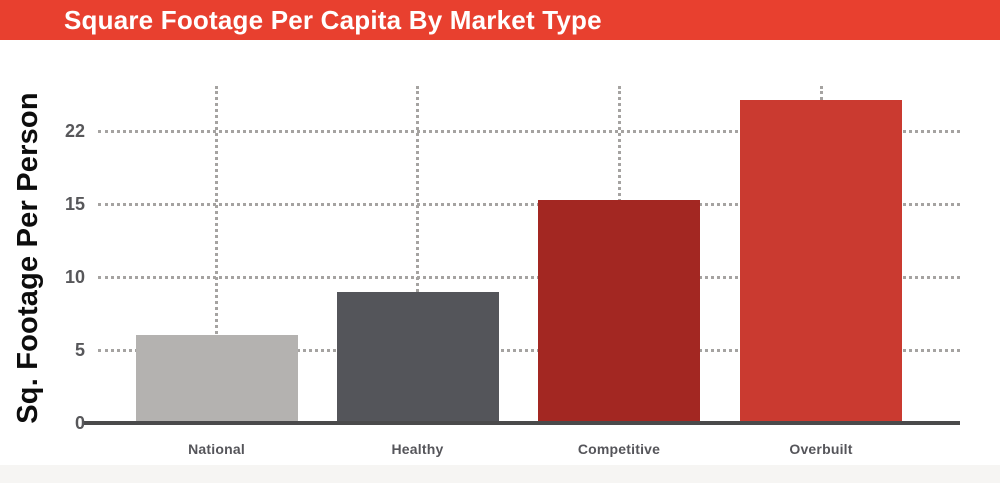 The width and height of the screenshot is (1000, 483). I want to click on gridline-vertical-healthy, so click(417, 254).